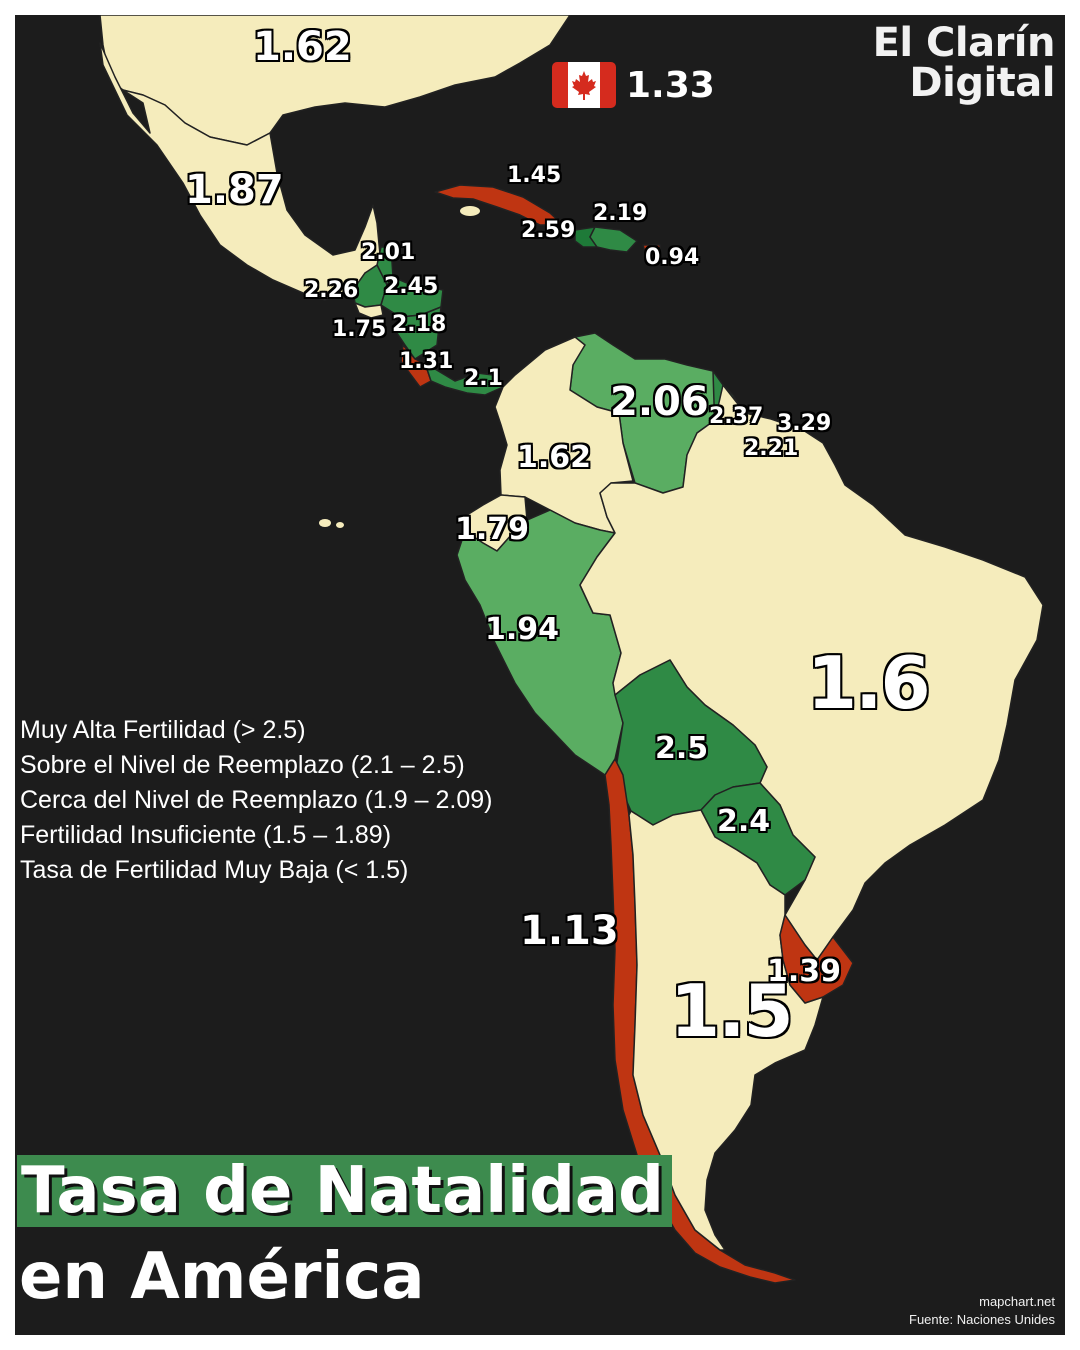 The width and height of the screenshot is (1080, 1350). I want to click on canada-badge: 1.33, so click(633, 85).